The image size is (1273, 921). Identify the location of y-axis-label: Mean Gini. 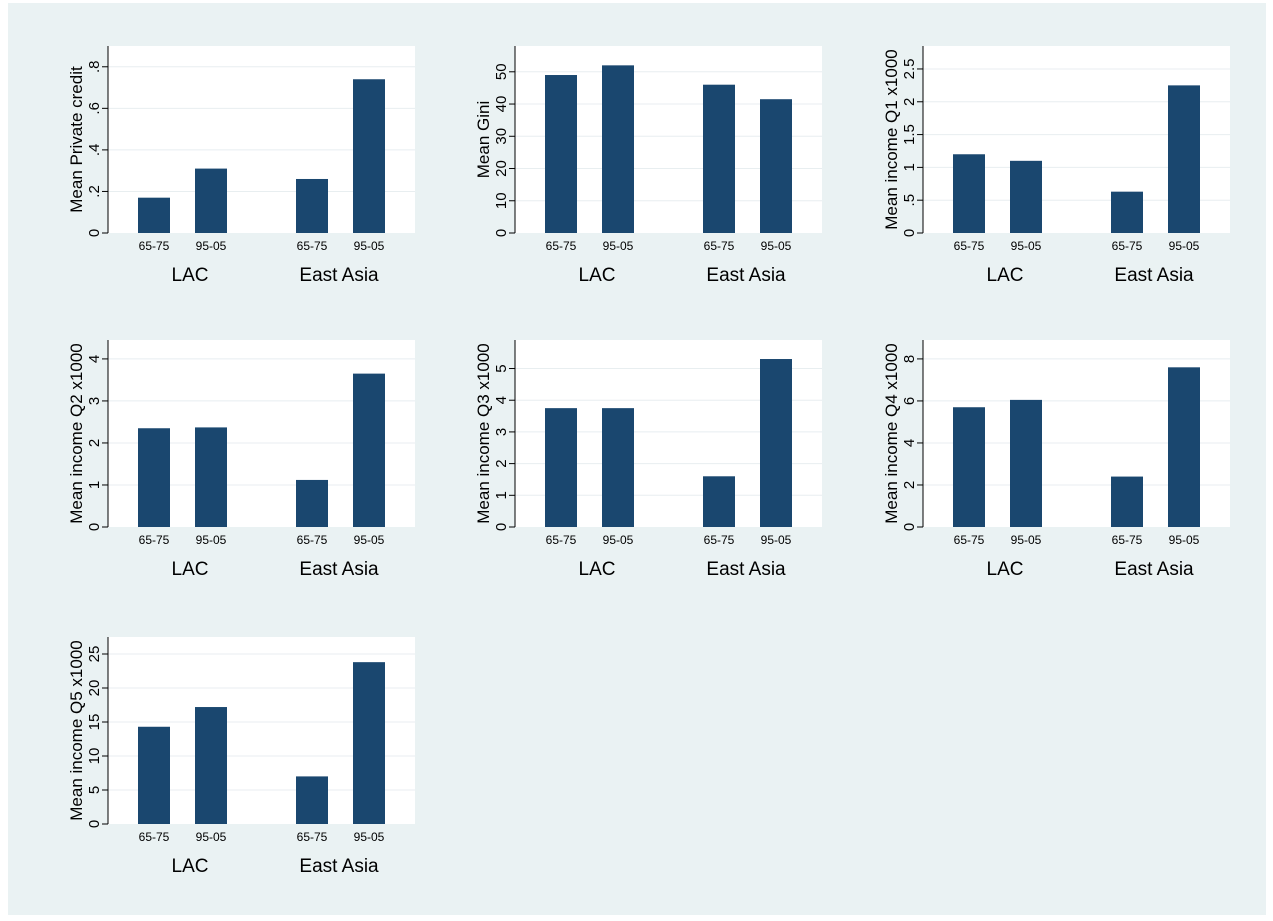
(483, 139).